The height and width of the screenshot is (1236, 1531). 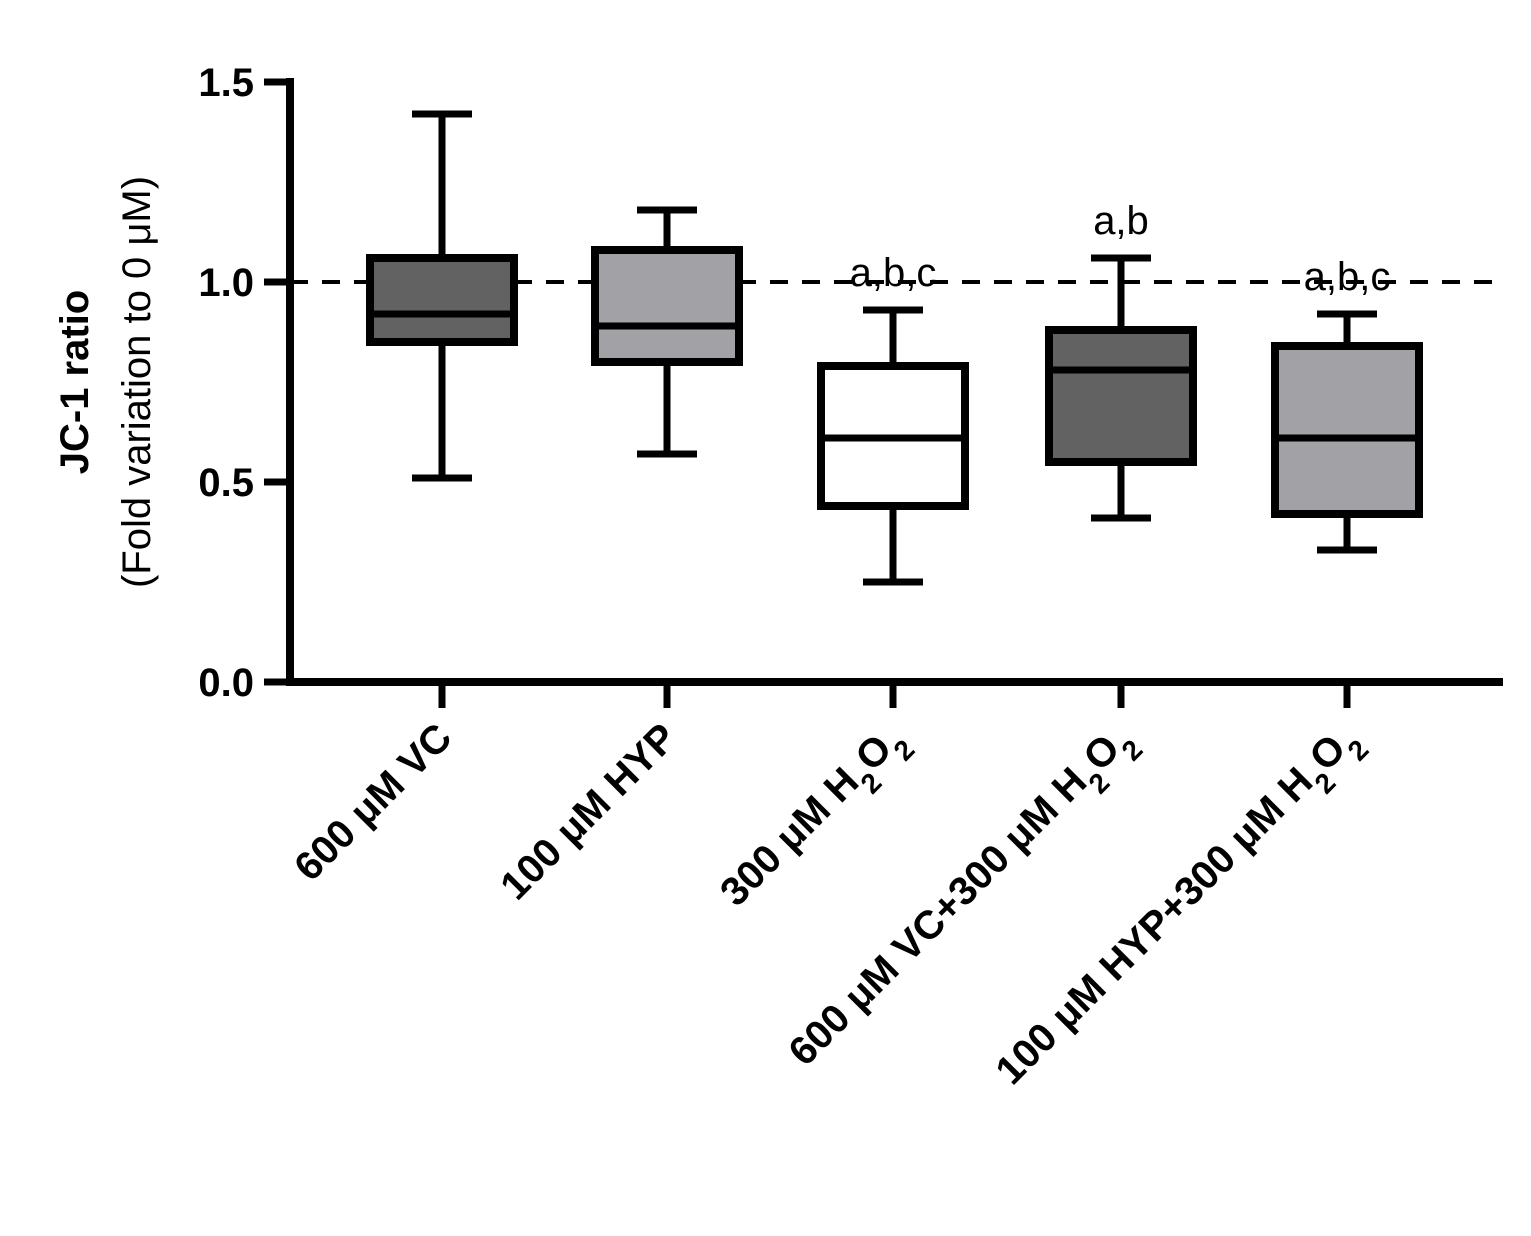 What do you see at coordinates (1121, 221) in the screenshot?
I see `significance-annotation: a,b` at bounding box center [1121, 221].